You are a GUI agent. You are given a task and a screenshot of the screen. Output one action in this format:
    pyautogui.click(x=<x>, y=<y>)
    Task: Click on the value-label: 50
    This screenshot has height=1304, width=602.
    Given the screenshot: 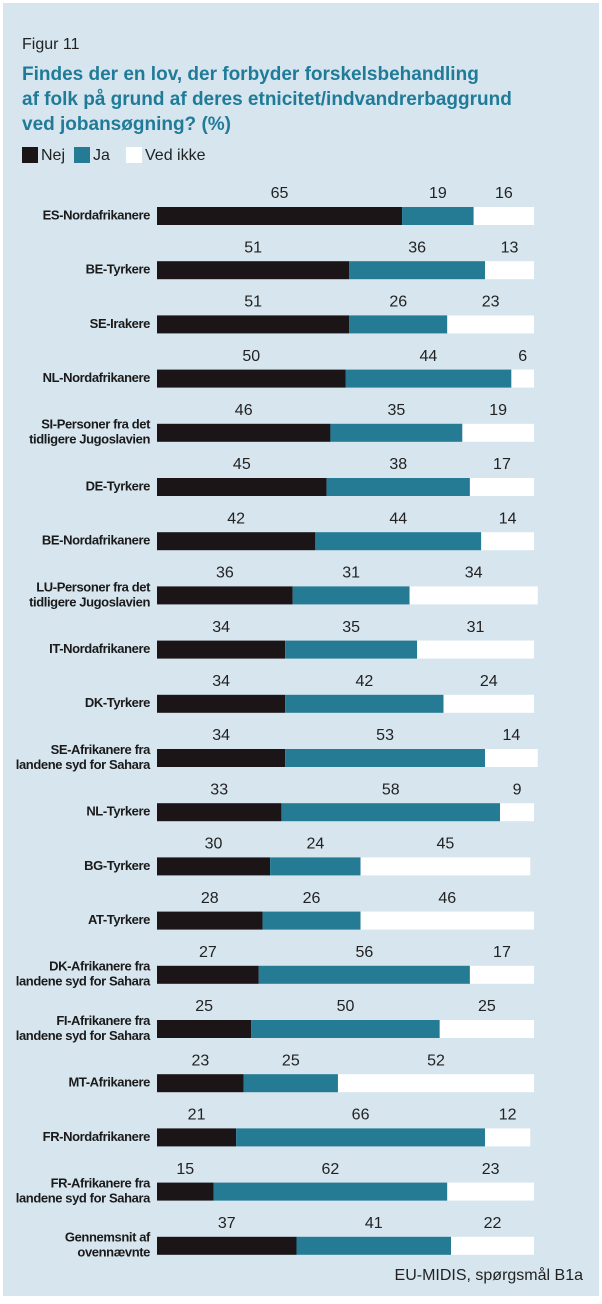 What is the action you would take?
    pyautogui.click(x=251, y=356)
    